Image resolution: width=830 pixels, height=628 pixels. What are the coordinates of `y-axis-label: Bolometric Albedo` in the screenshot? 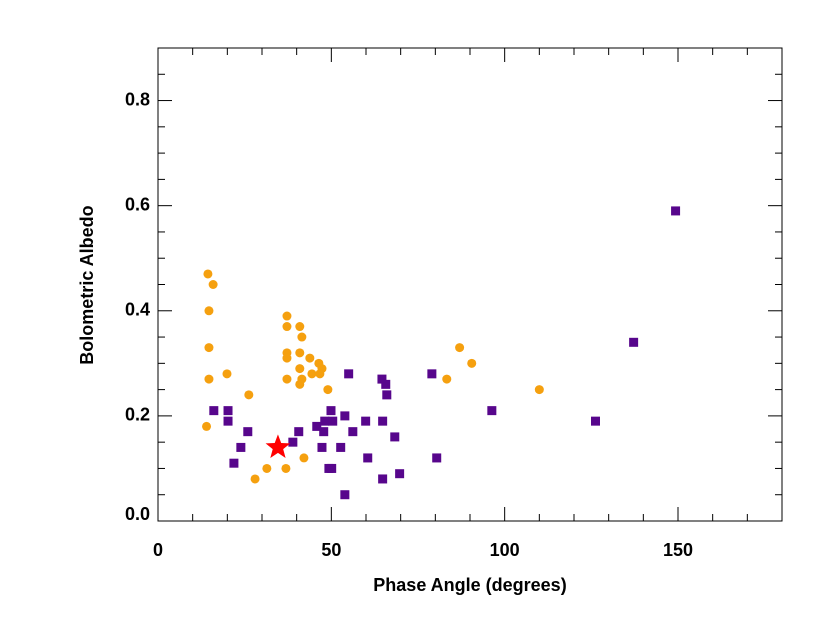 It's located at (87, 284).